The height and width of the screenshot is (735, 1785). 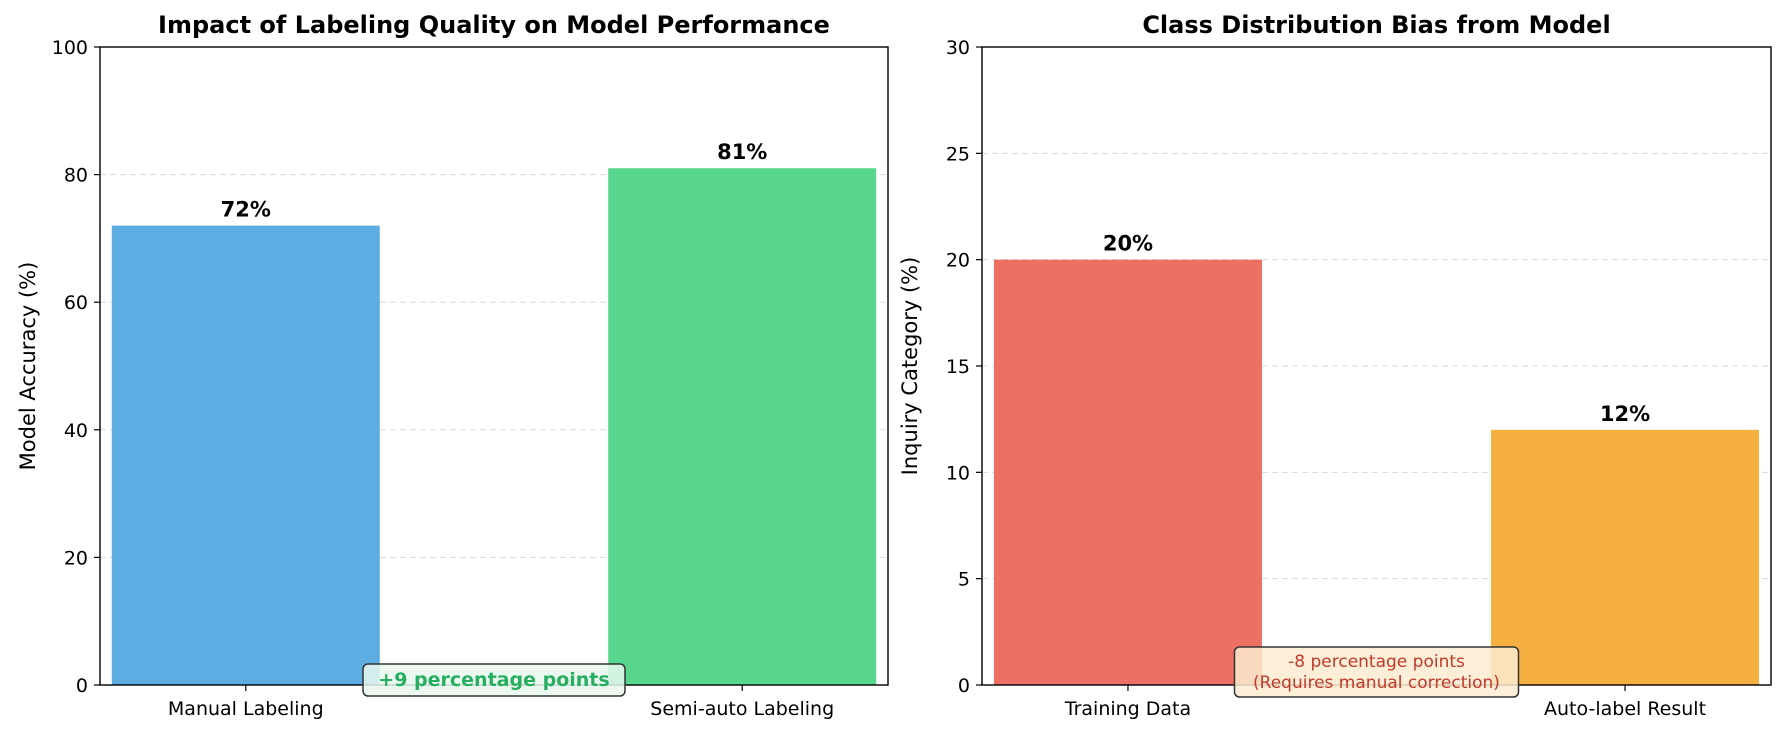 What do you see at coordinates (742, 152) in the screenshot?
I see `bar-value-label: 81%` at bounding box center [742, 152].